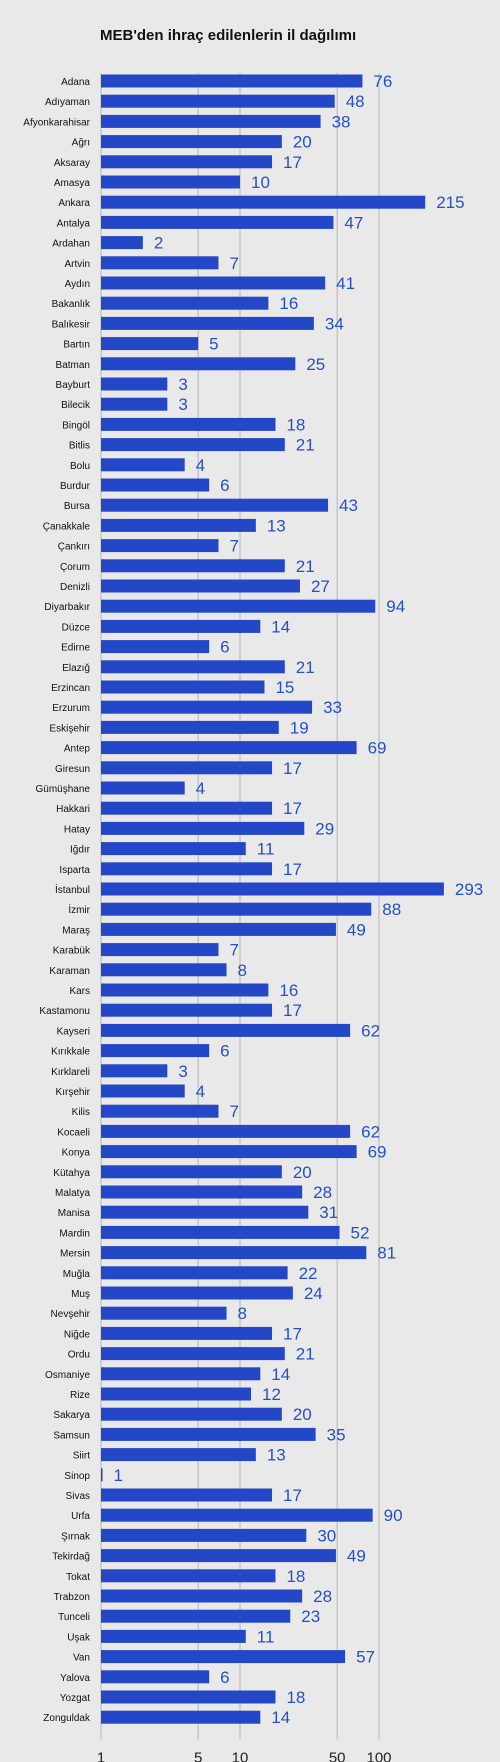 This screenshot has width=500, height=1762. What do you see at coordinates (71, 708) in the screenshot?
I see `category-label: Erzurum` at bounding box center [71, 708].